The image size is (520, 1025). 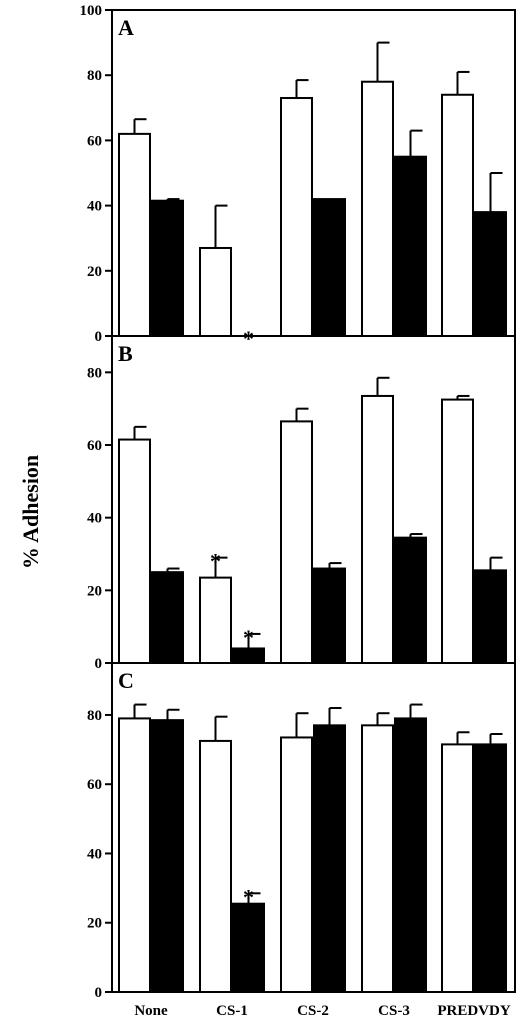 I want to click on bar-c-none-filled, so click(x=167, y=856).